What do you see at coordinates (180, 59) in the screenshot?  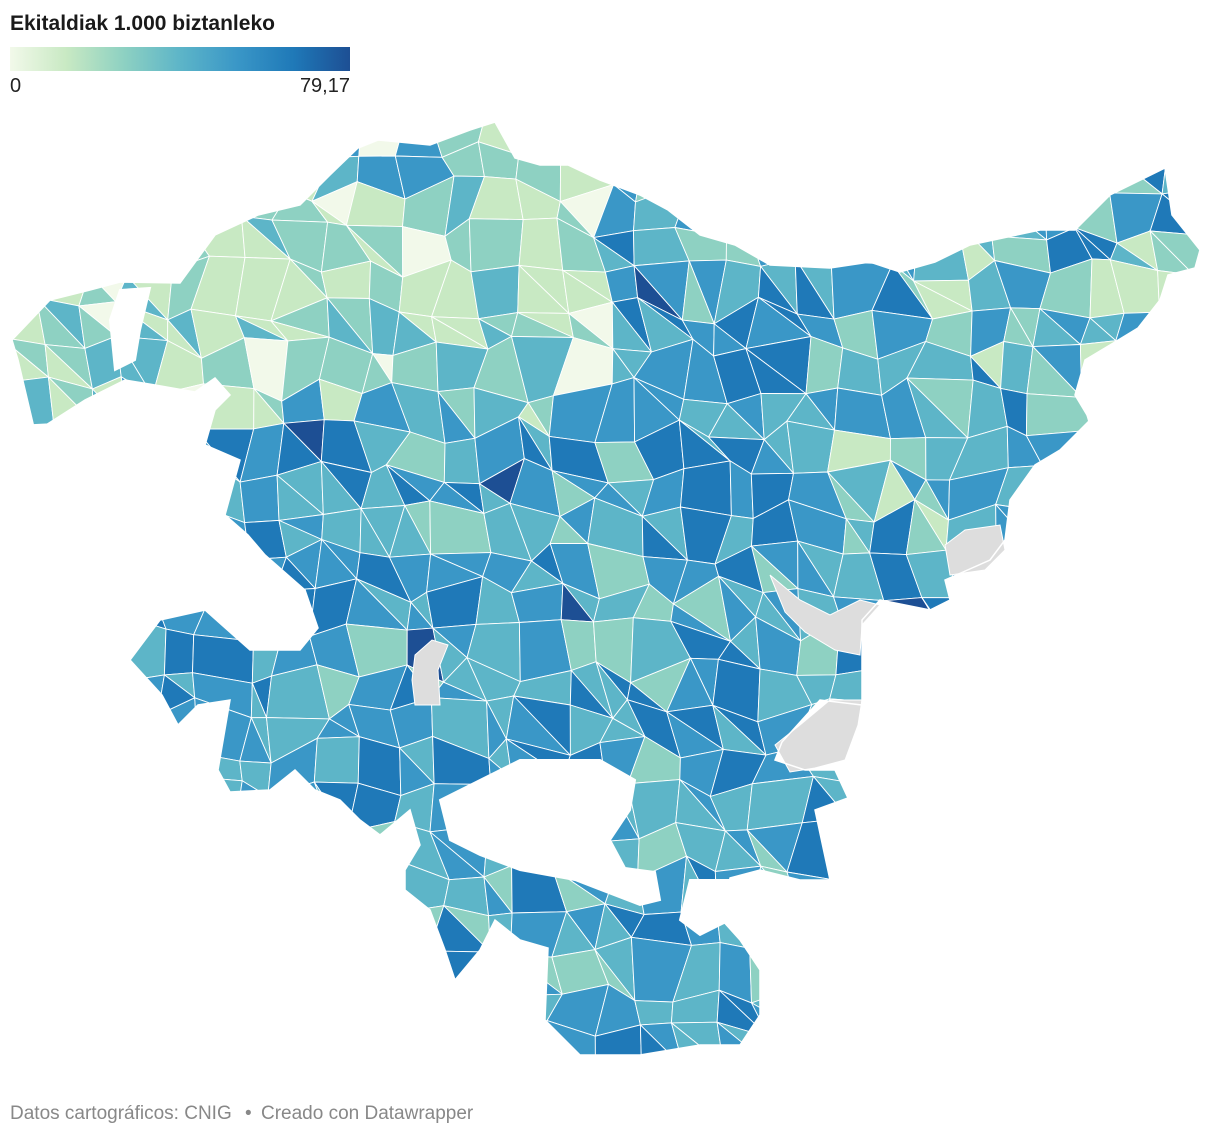 I see `legend-gradient-bar` at bounding box center [180, 59].